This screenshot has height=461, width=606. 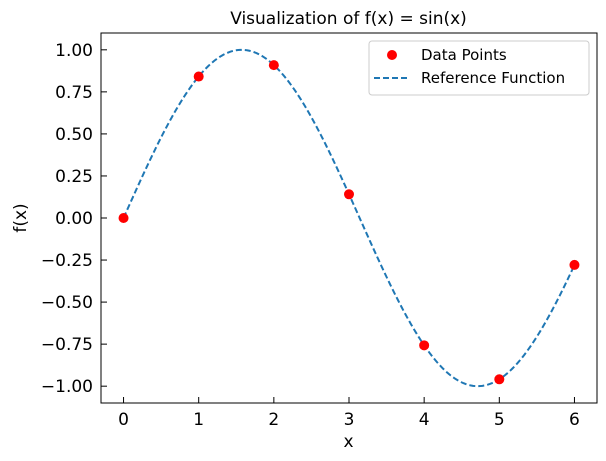 What do you see at coordinates (74, 135) in the screenshot?
I see `y-tick-label: 0.50` at bounding box center [74, 135].